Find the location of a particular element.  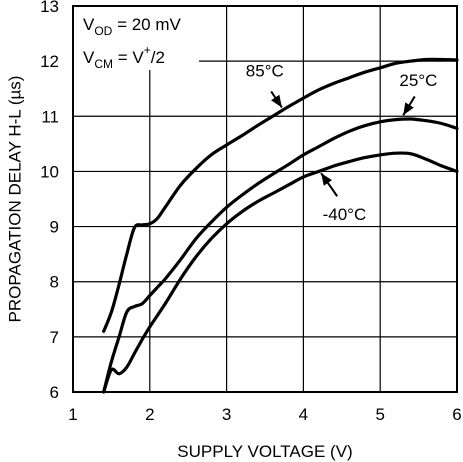

y-tick-label: 13 is located at coordinates (49, 8).